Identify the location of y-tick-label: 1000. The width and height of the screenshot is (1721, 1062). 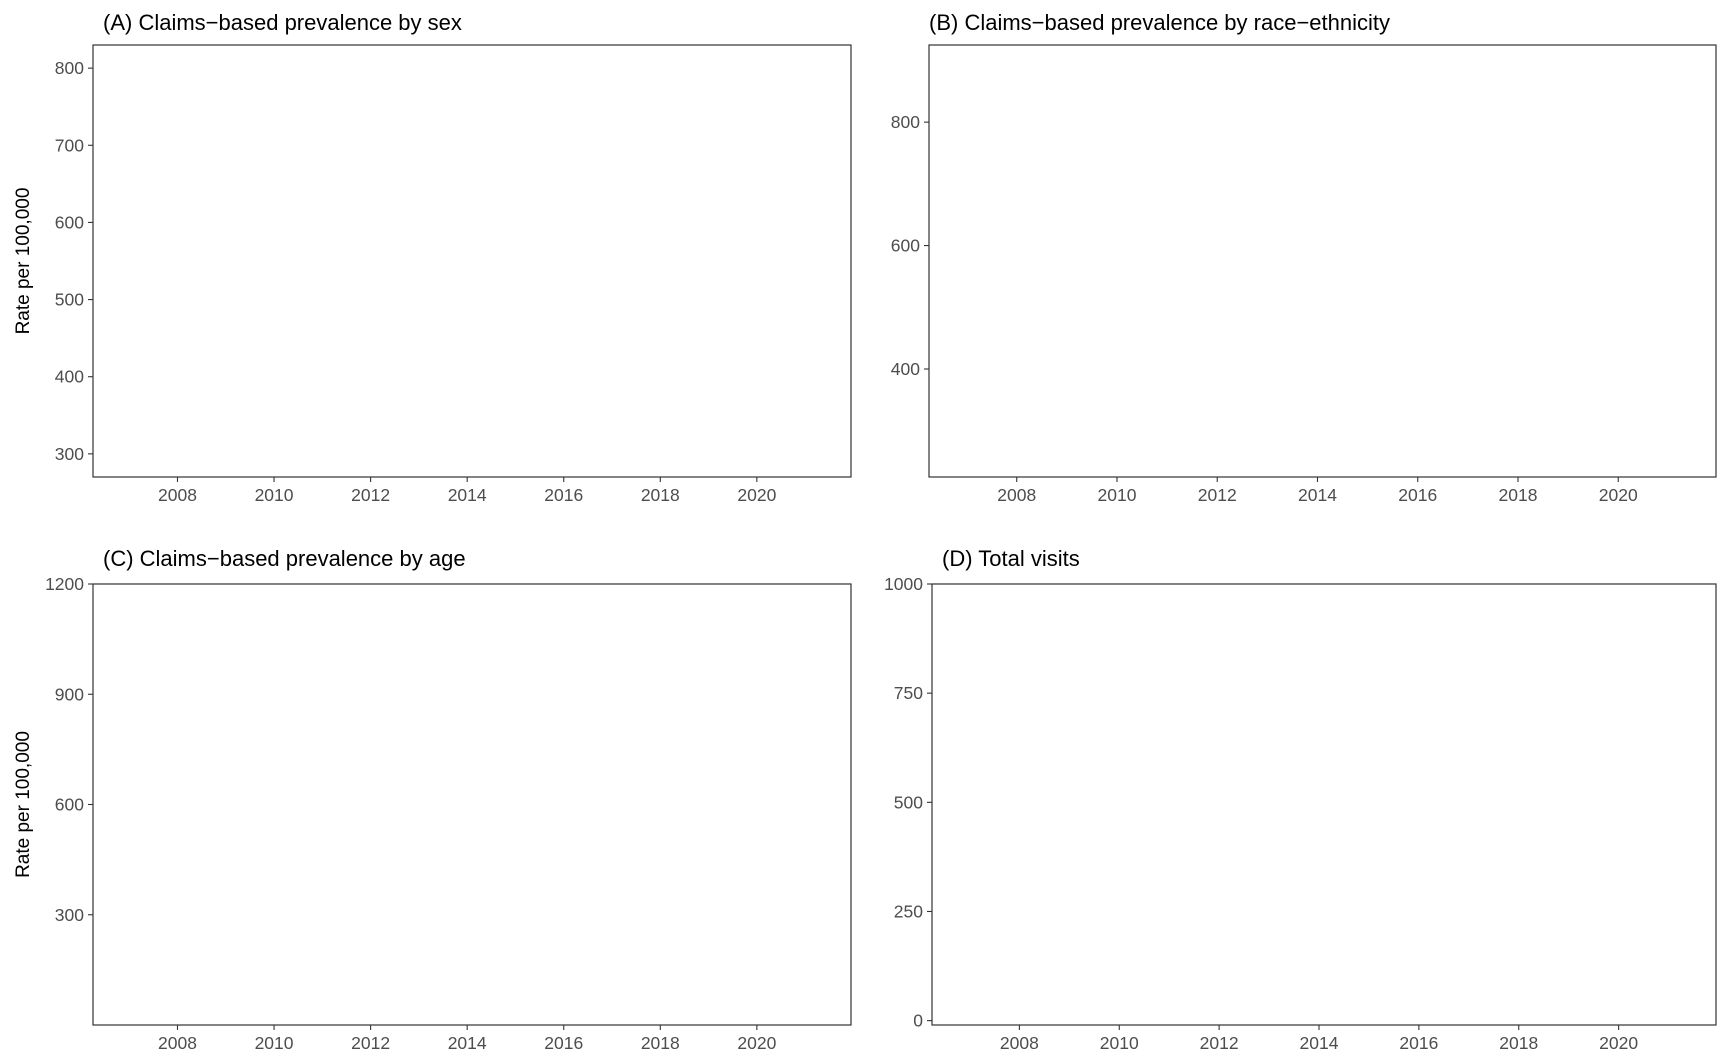
(903, 584).